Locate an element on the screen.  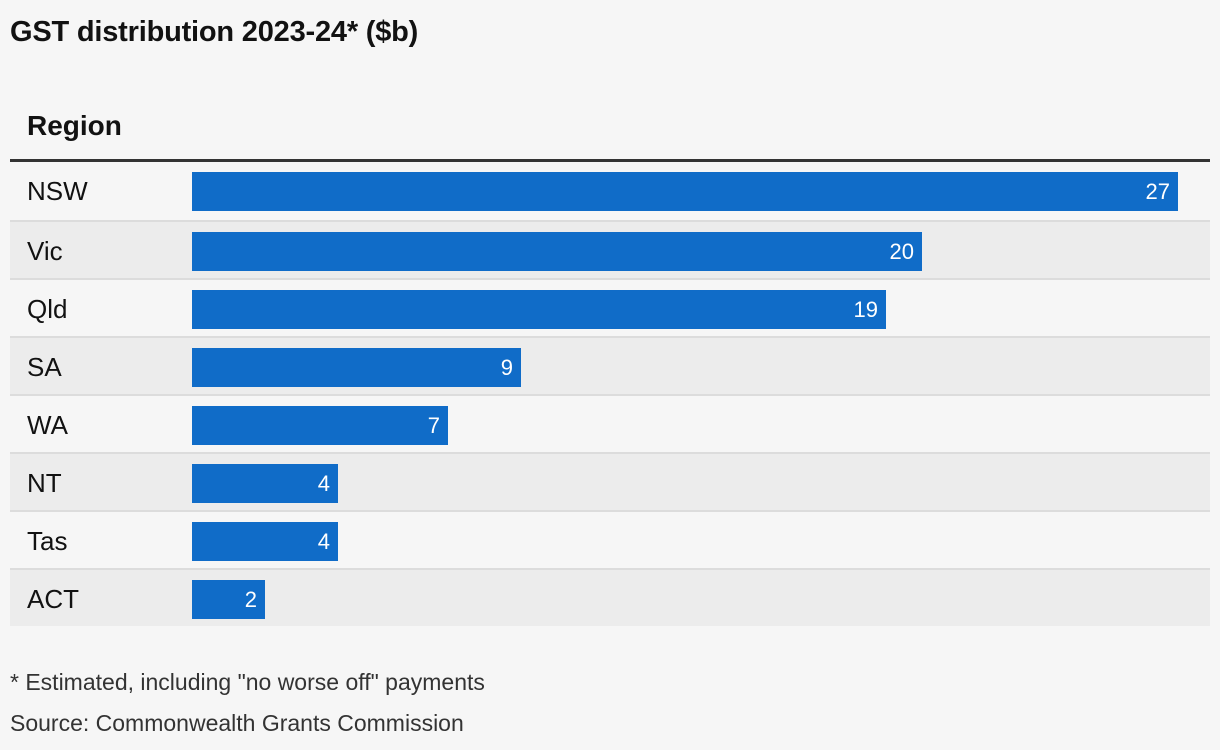
bar-value-label: 19 is located at coordinates (865, 309).